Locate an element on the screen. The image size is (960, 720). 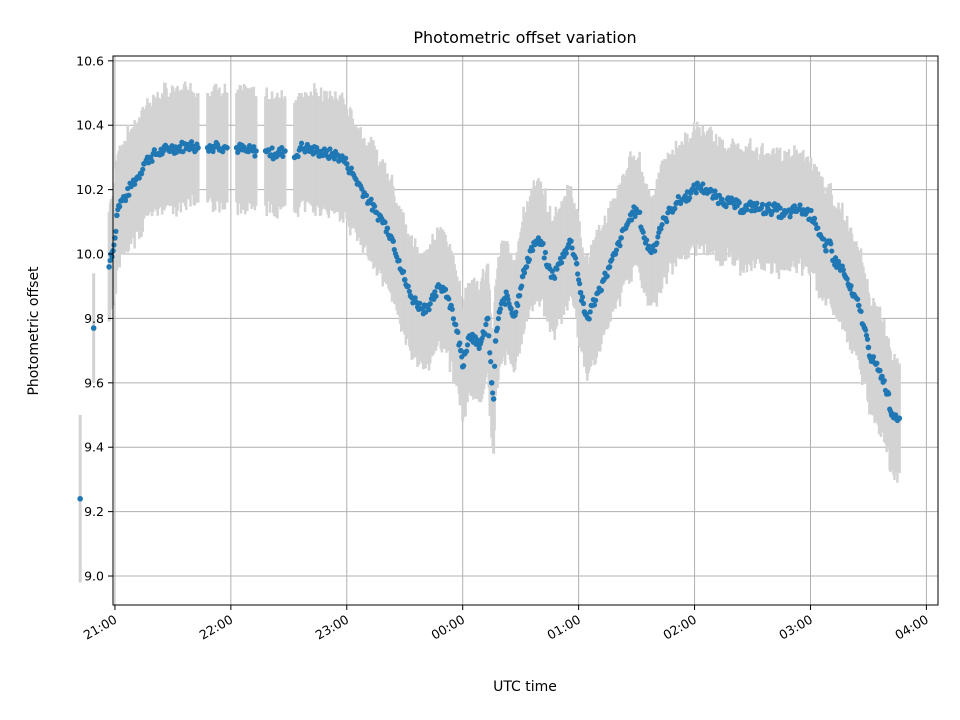
y-tick-label: 10.6 is located at coordinates (90, 60).